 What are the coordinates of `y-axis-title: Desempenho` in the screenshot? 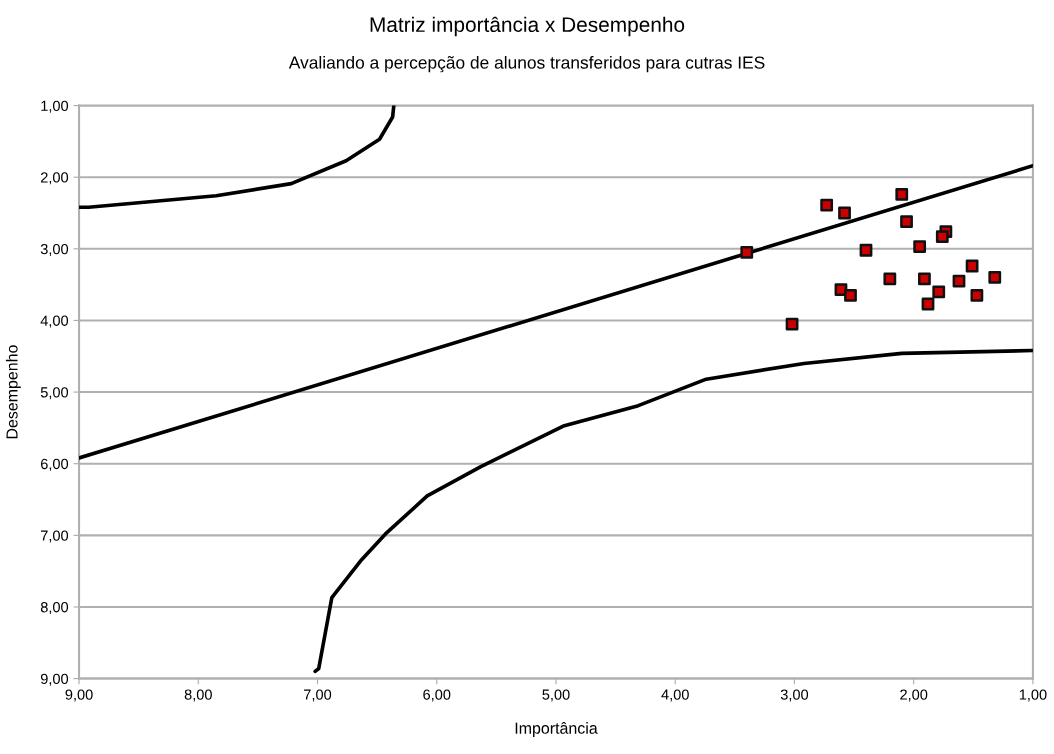 It's located at (13, 392).